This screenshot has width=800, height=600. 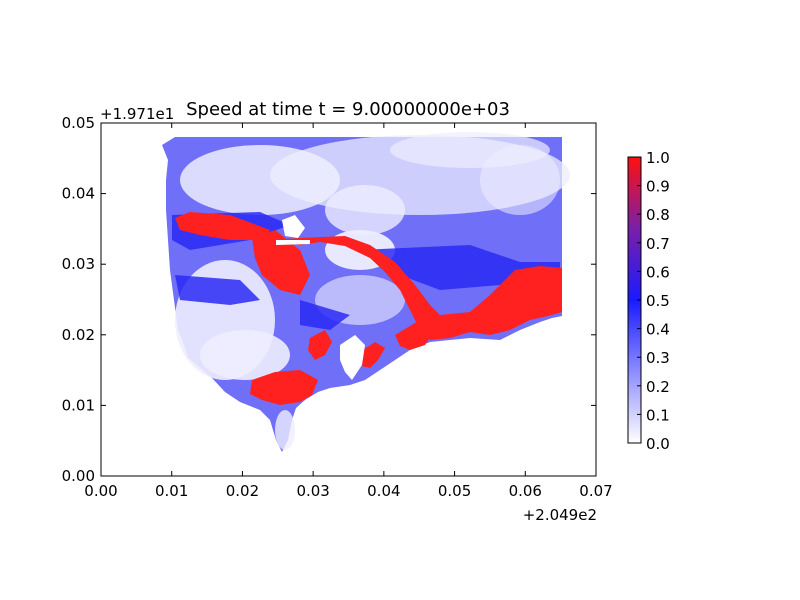 I want to click on x-tick-label: 0.03, so click(x=312, y=491).